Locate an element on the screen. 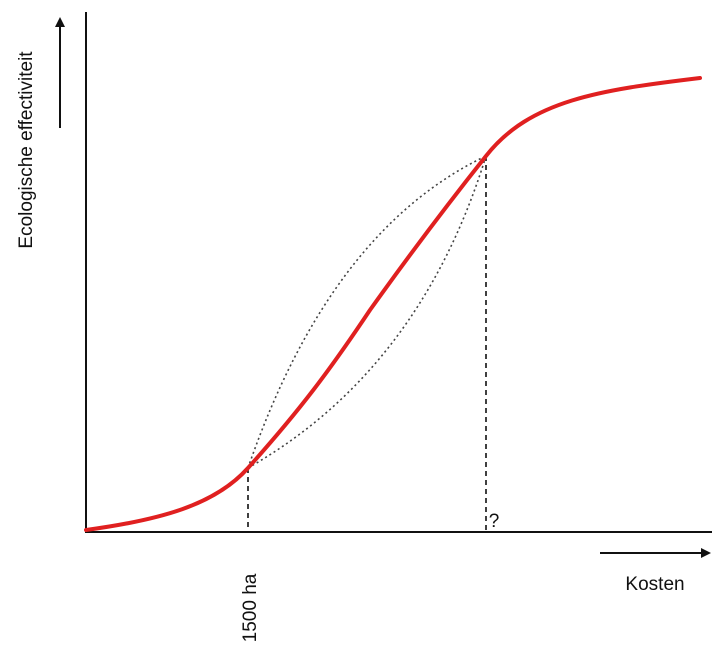  x-axis-label: Kosten is located at coordinates (654, 584).